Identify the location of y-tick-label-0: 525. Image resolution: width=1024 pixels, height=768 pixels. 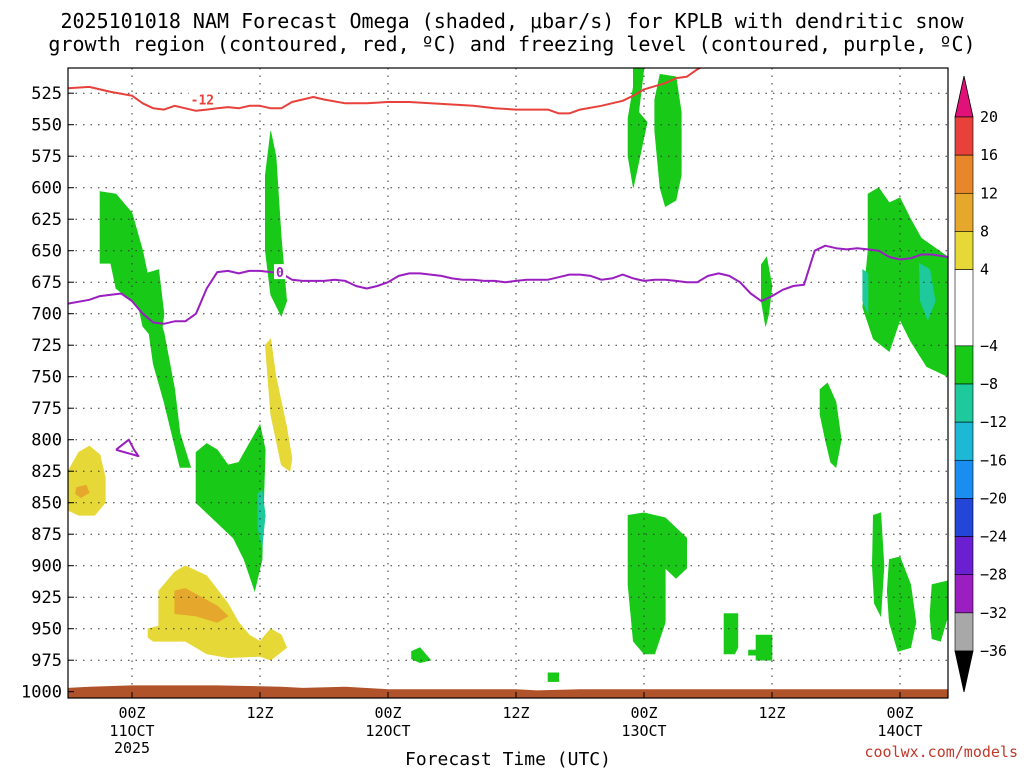
(46, 94).